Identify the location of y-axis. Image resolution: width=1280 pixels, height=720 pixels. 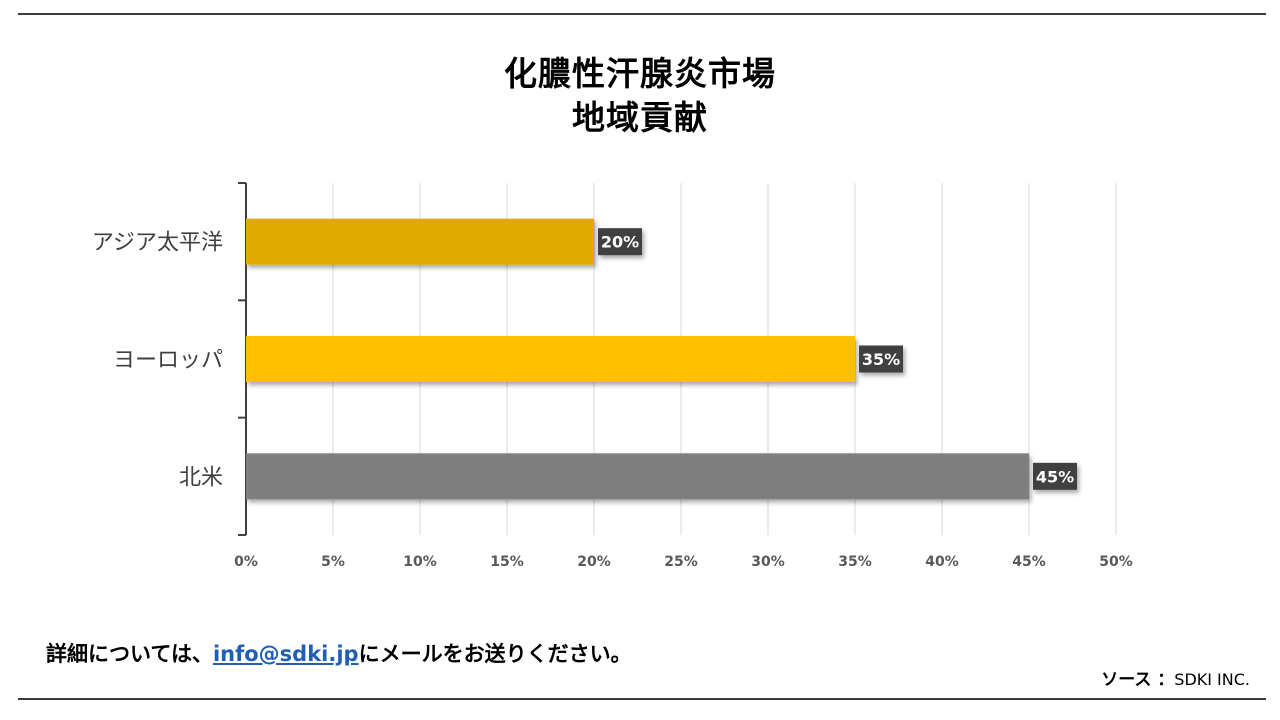
(242, 359).